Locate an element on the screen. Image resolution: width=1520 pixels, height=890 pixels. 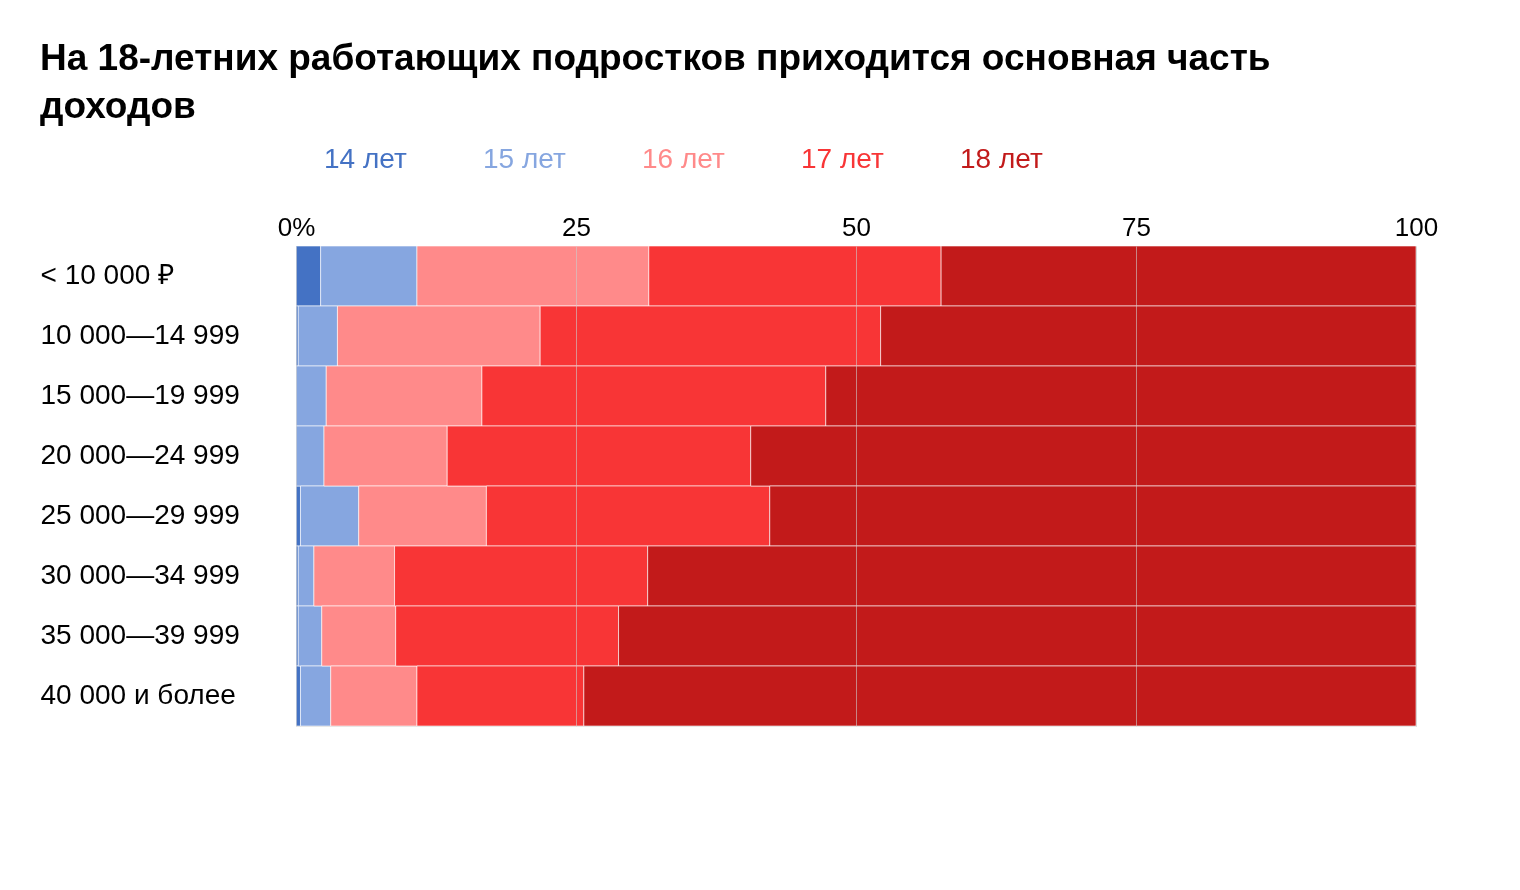
y-tick-label: 35 000—39 999 is located at coordinates (140, 634).